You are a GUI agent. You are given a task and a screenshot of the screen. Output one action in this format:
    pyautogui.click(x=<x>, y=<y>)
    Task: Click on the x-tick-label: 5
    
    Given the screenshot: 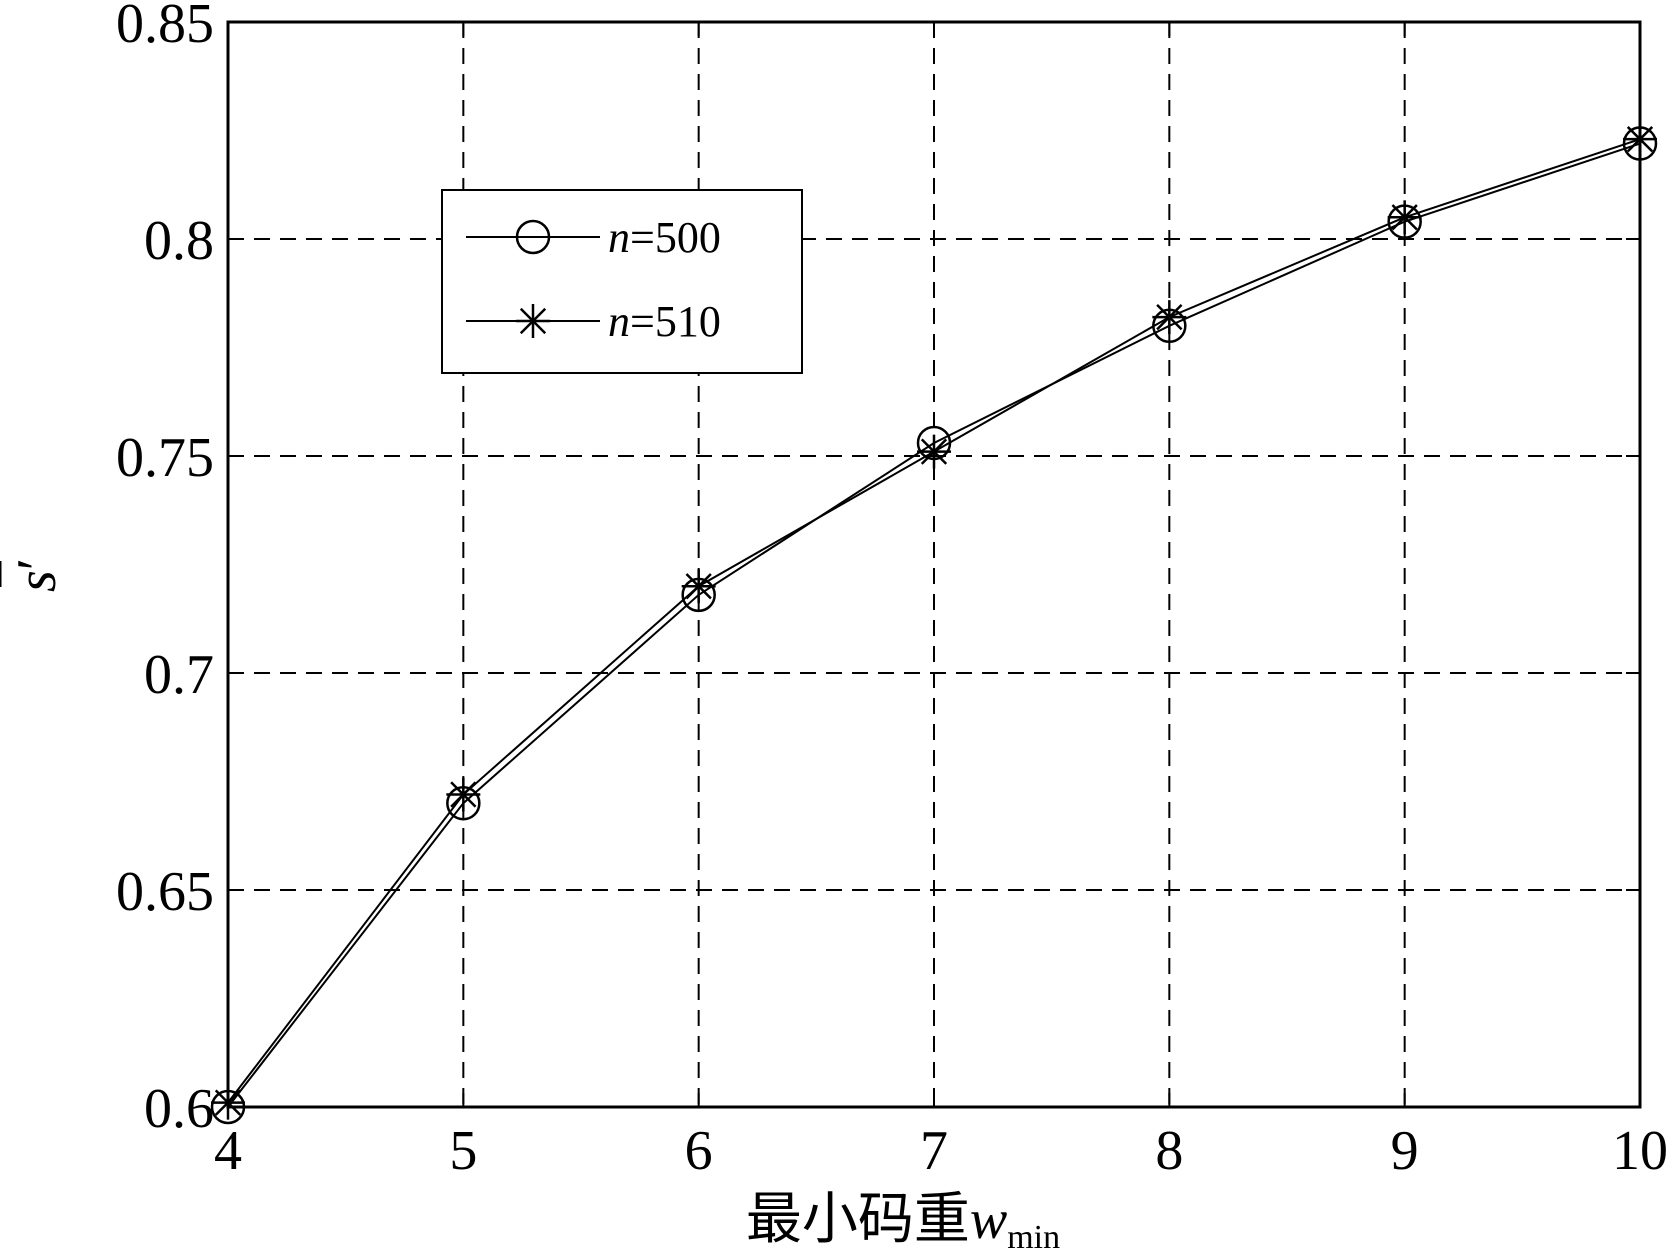 What is the action you would take?
    pyautogui.click(x=463, y=1151)
    